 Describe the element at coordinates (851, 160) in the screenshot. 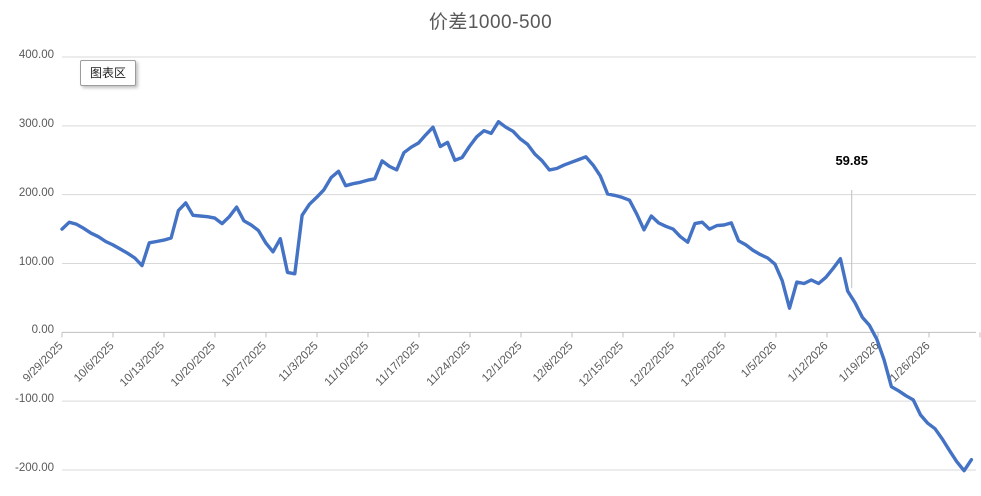

I see `annotation-value-label: 59.85` at that location.